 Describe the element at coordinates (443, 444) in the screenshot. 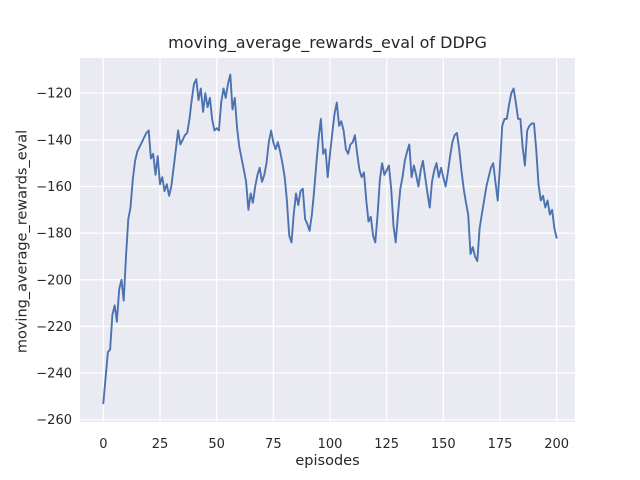

I see `x-tick-label: 150` at that location.